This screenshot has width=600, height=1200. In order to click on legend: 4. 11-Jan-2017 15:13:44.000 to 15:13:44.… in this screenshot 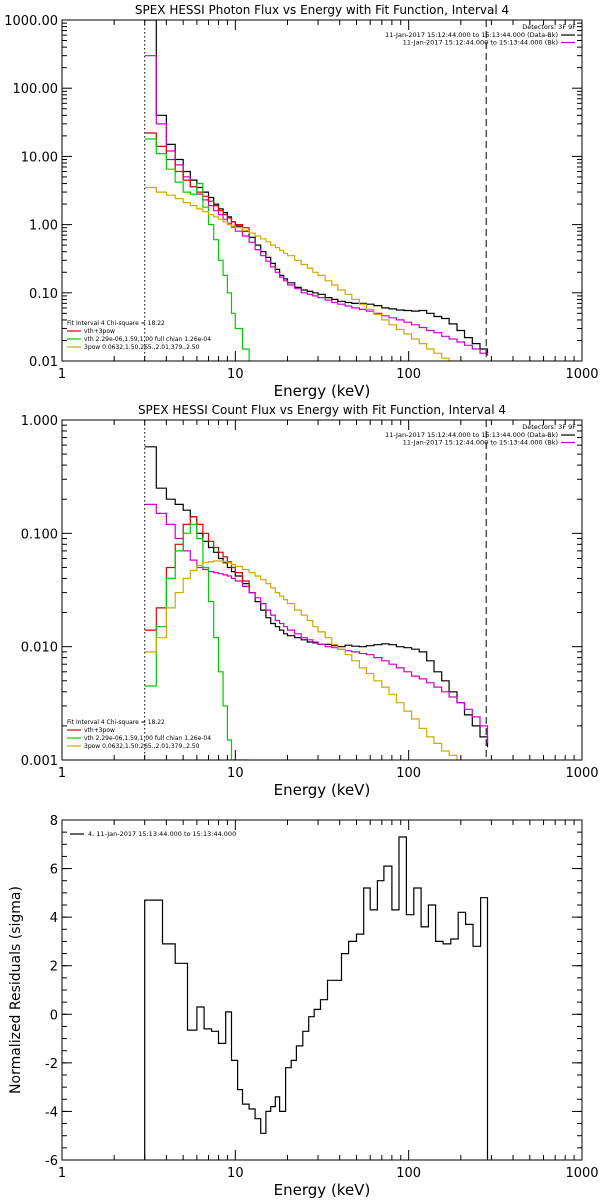, I will do `click(153, 834)`.